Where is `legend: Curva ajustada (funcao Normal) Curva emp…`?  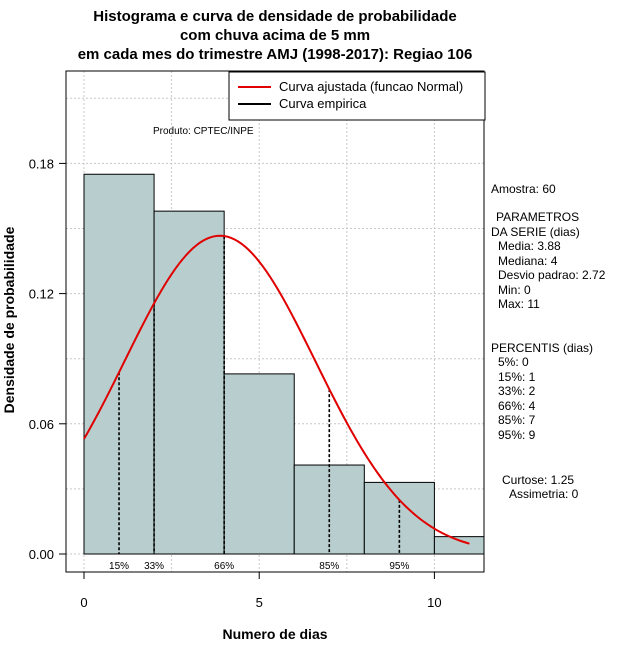 legend: Curva ajustada (funcao Normal) Curva emp… is located at coordinates (357, 96).